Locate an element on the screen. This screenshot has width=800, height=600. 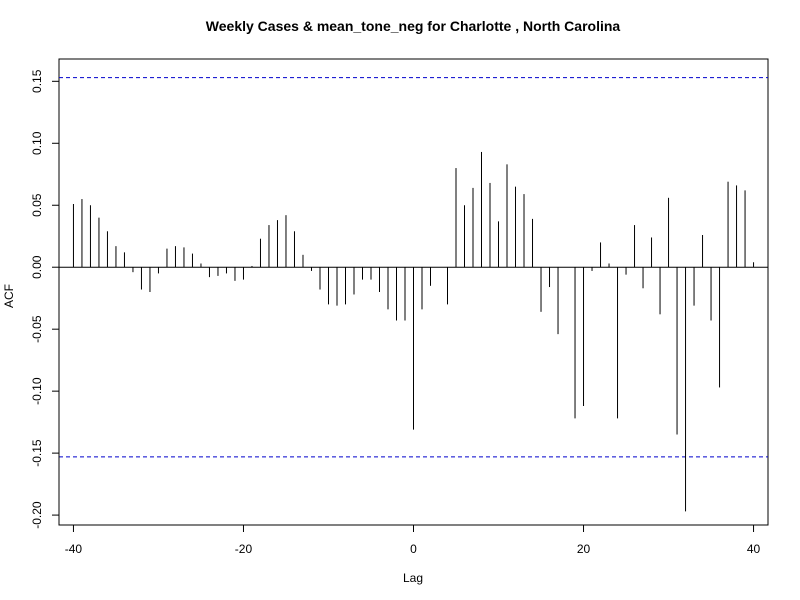
x-axis-label: Lag is located at coordinates (413, 578).